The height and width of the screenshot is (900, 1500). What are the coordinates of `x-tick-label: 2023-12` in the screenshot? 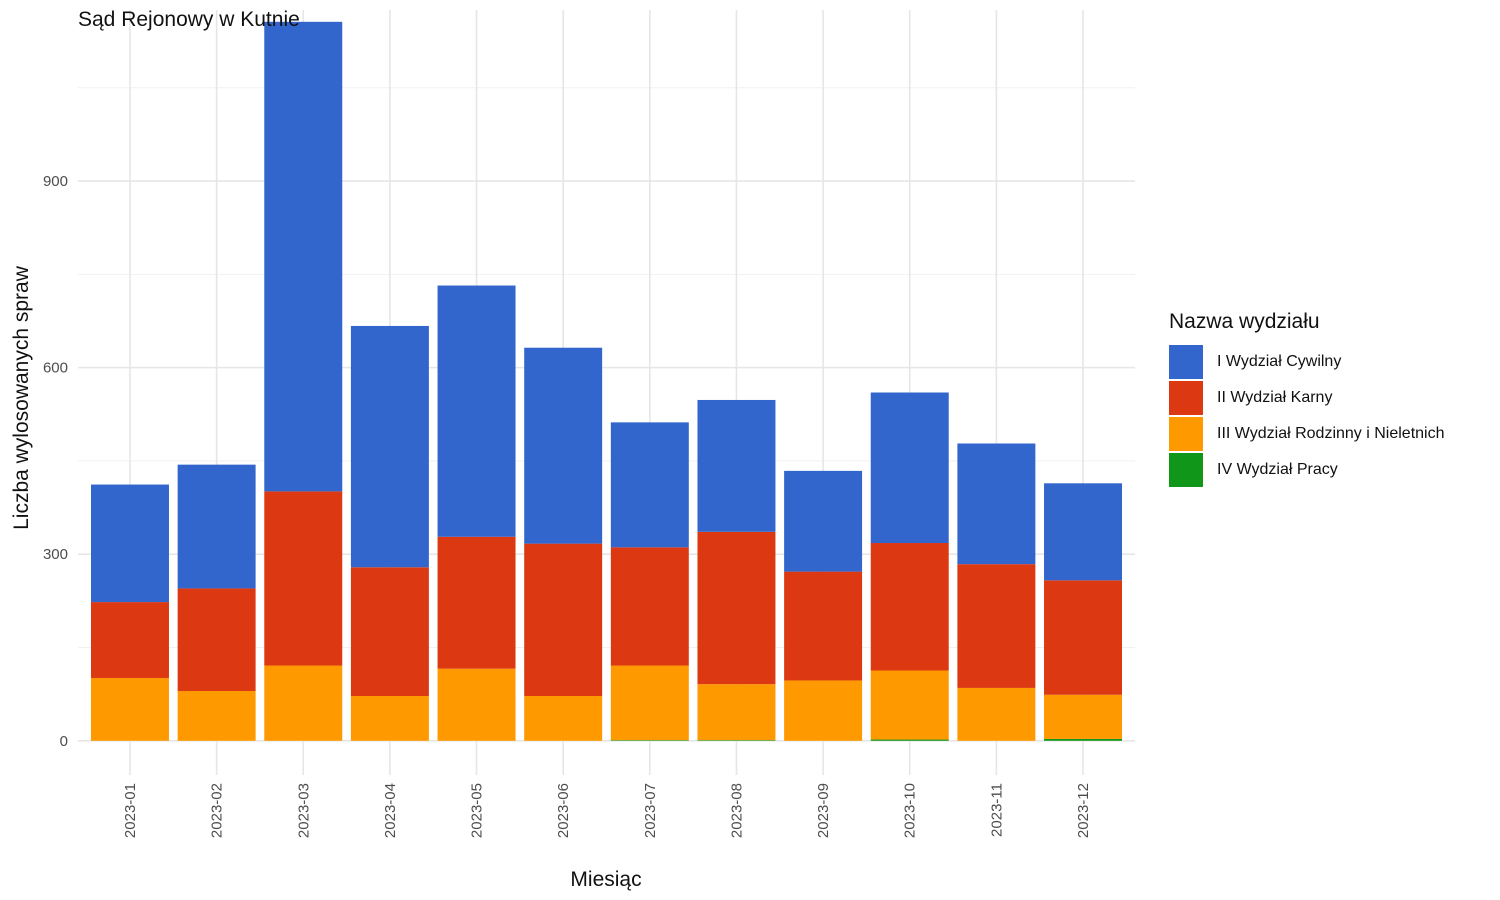 It's located at (1083, 810).